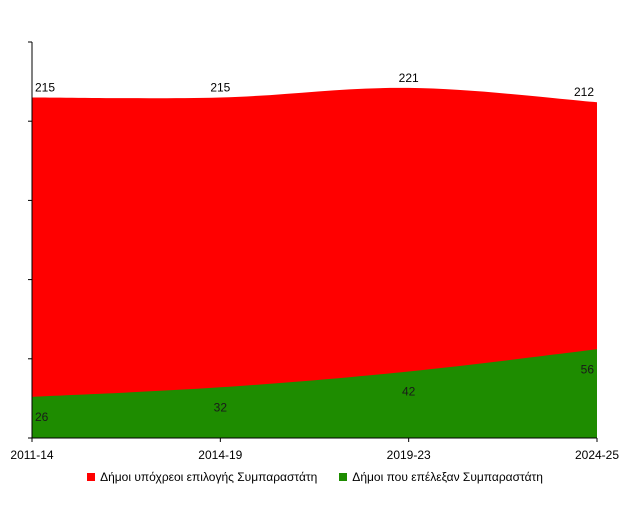  Describe the element at coordinates (409, 455) in the screenshot. I see `x-tick-label-2019-23: 2019-23` at that location.